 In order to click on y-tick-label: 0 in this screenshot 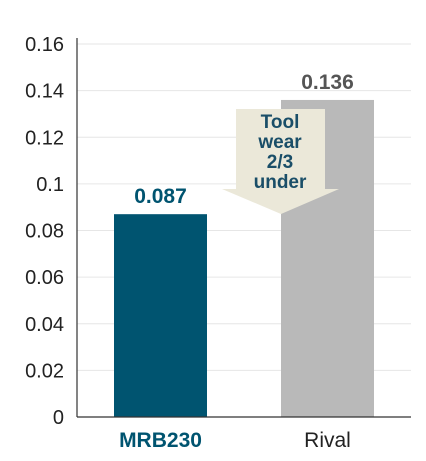, I will do `click(58, 418)`.